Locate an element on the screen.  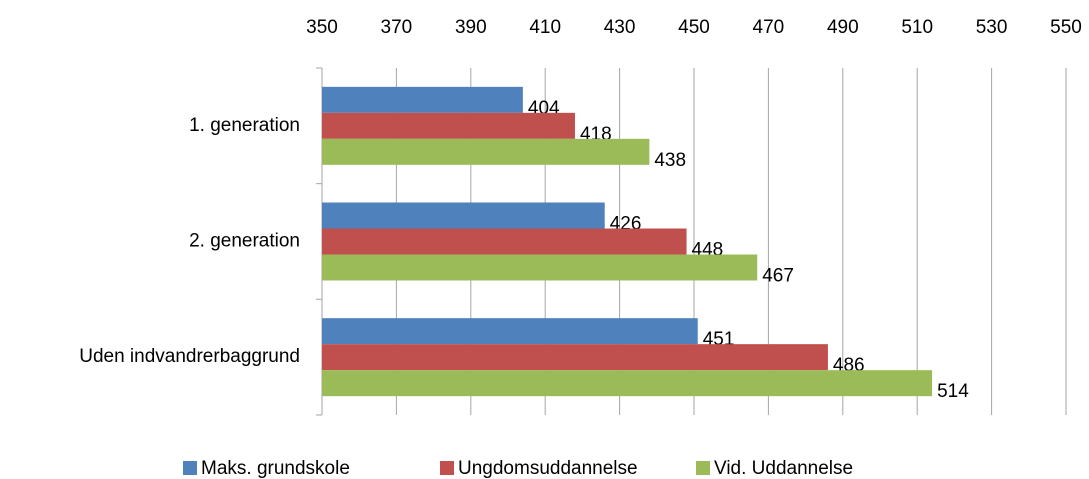
x-tick-label: 430 is located at coordinates (620, 27).